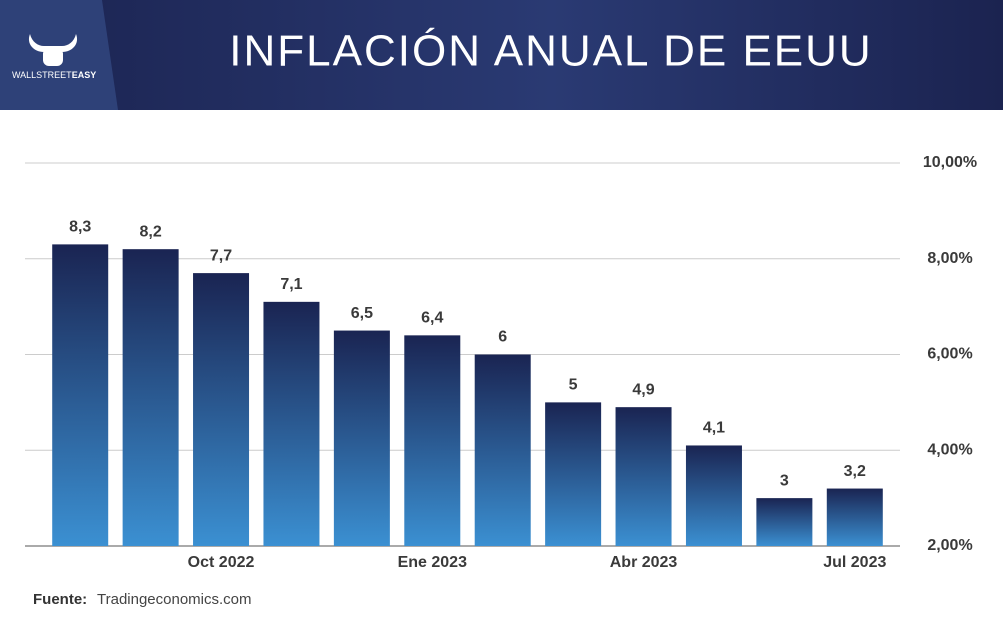 The width and height of the screenshot is (1003, 635). Describe the element at coordinates (950, 162) in the screenshot. I see `y-tick-label: 10,00%` at that location.